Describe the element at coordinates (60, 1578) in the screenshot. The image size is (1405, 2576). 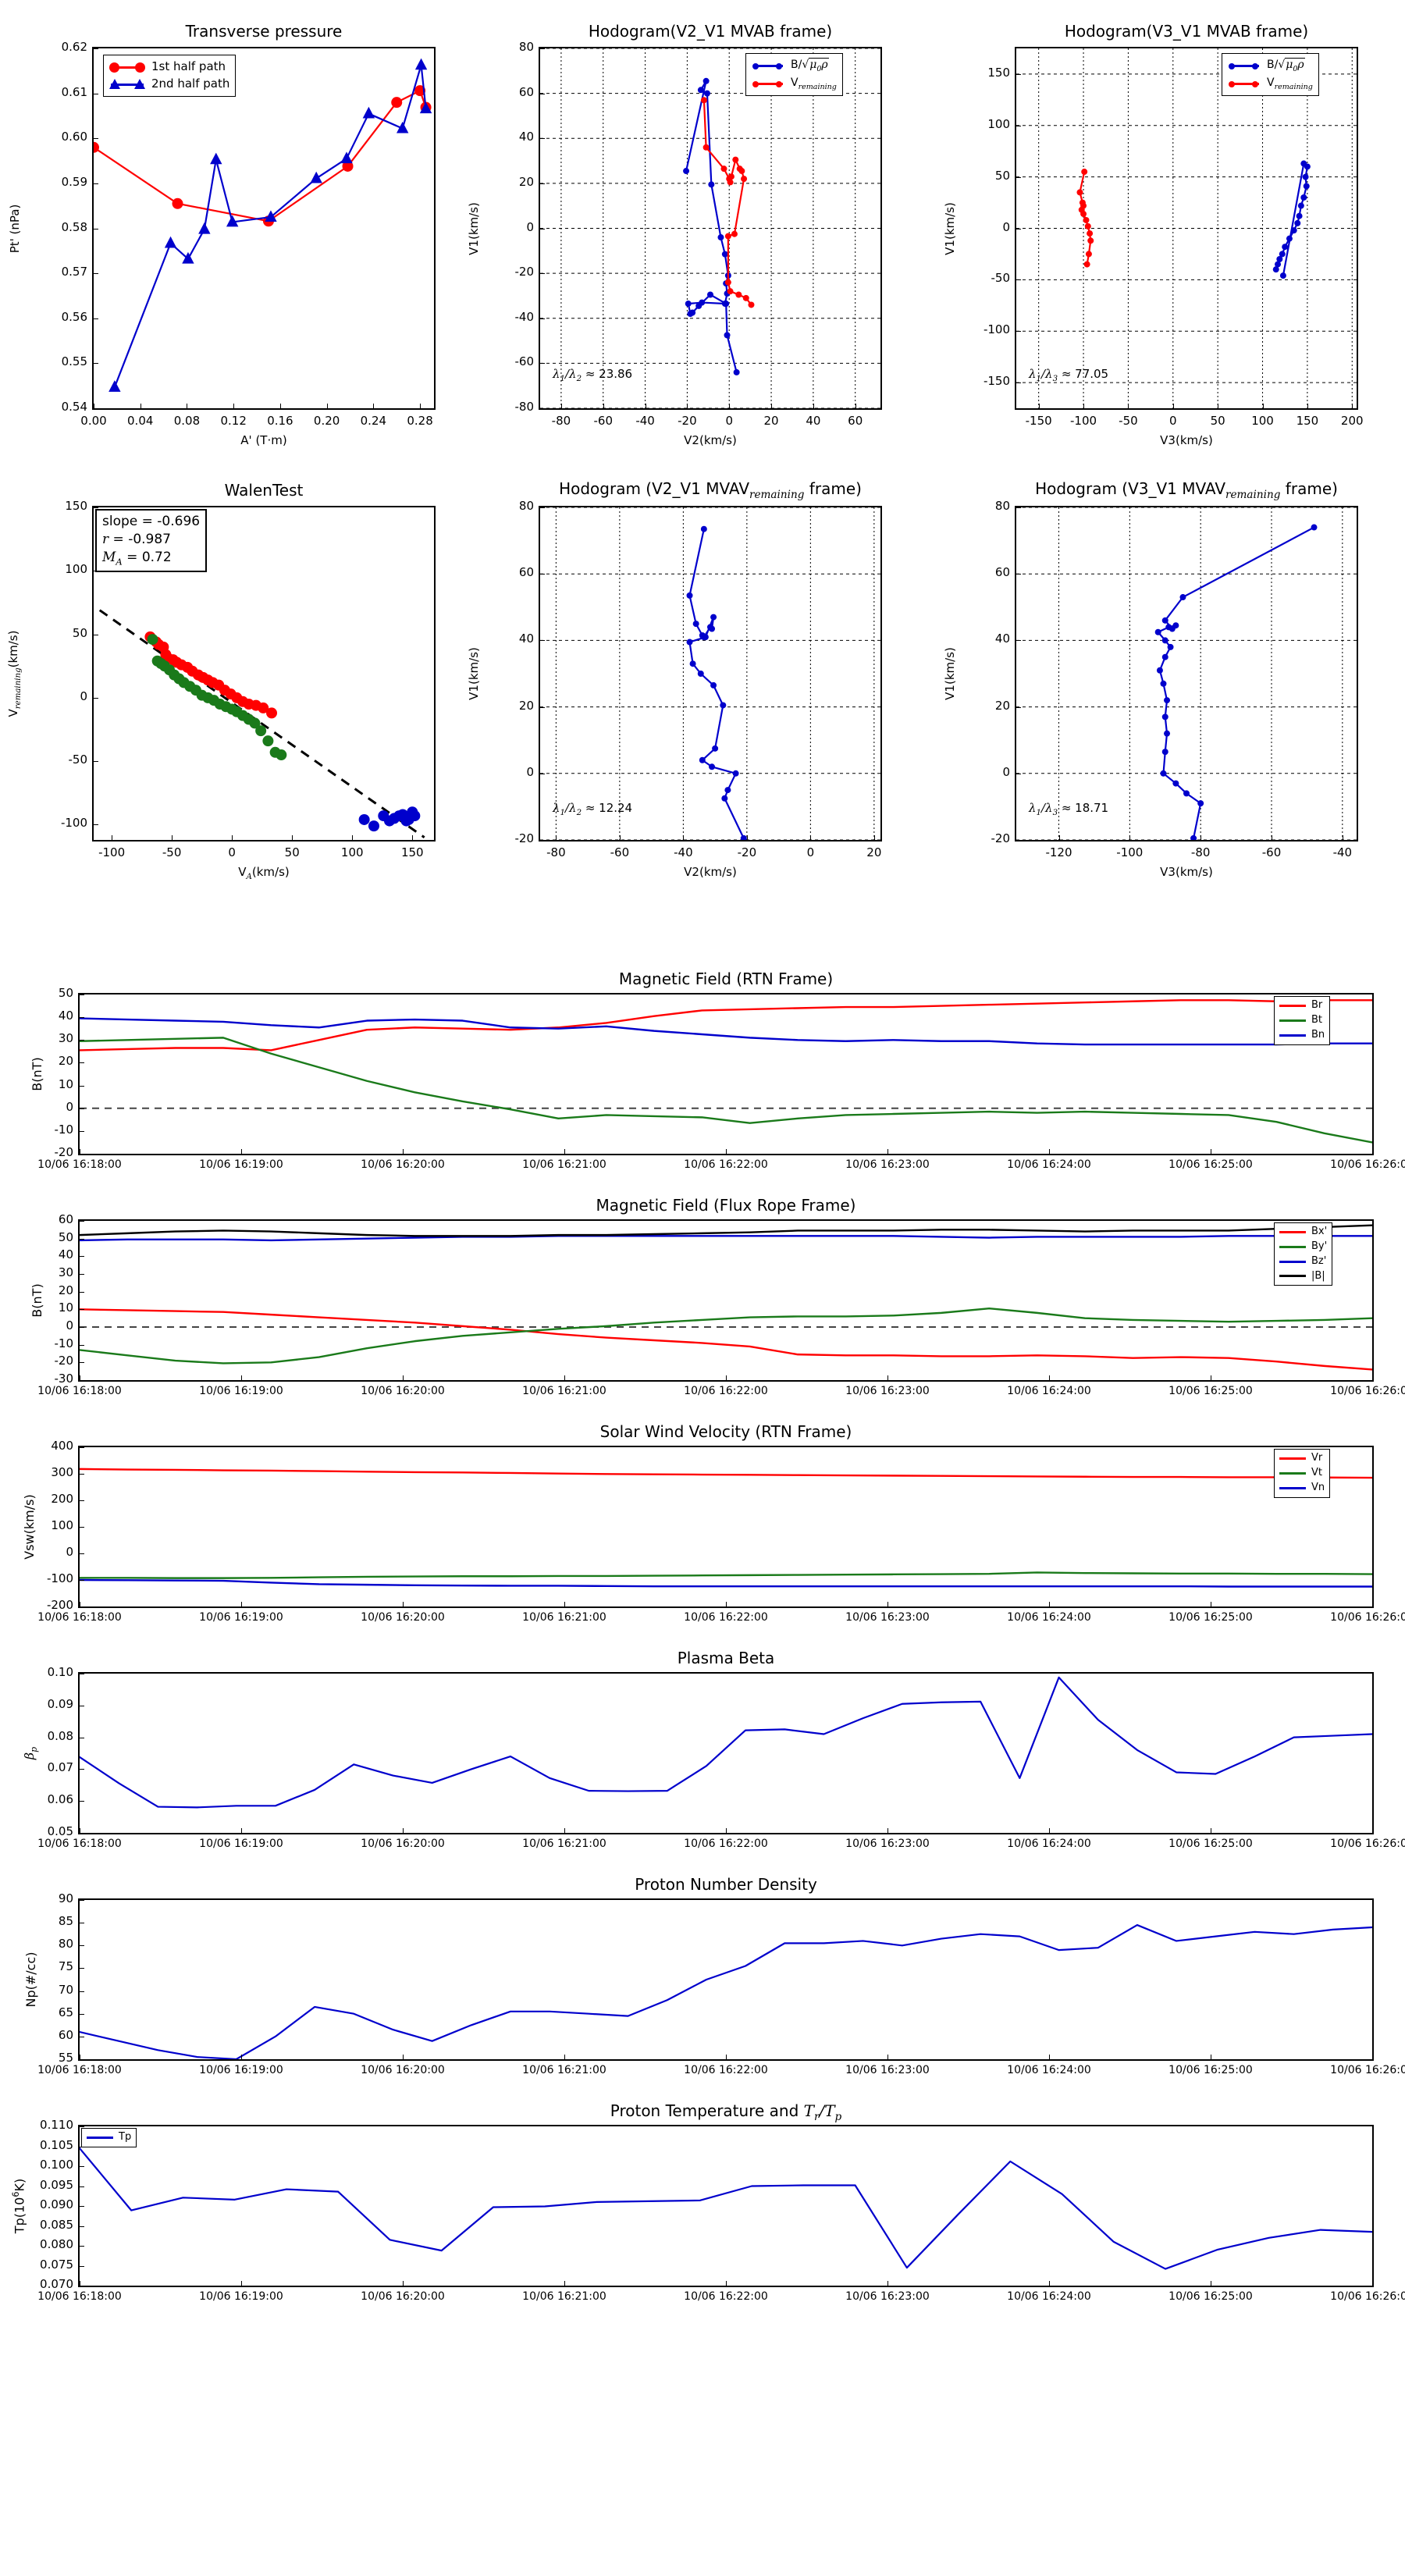
I see `solar-wind-velocity-rtn-yticklabel: -100` at that location.